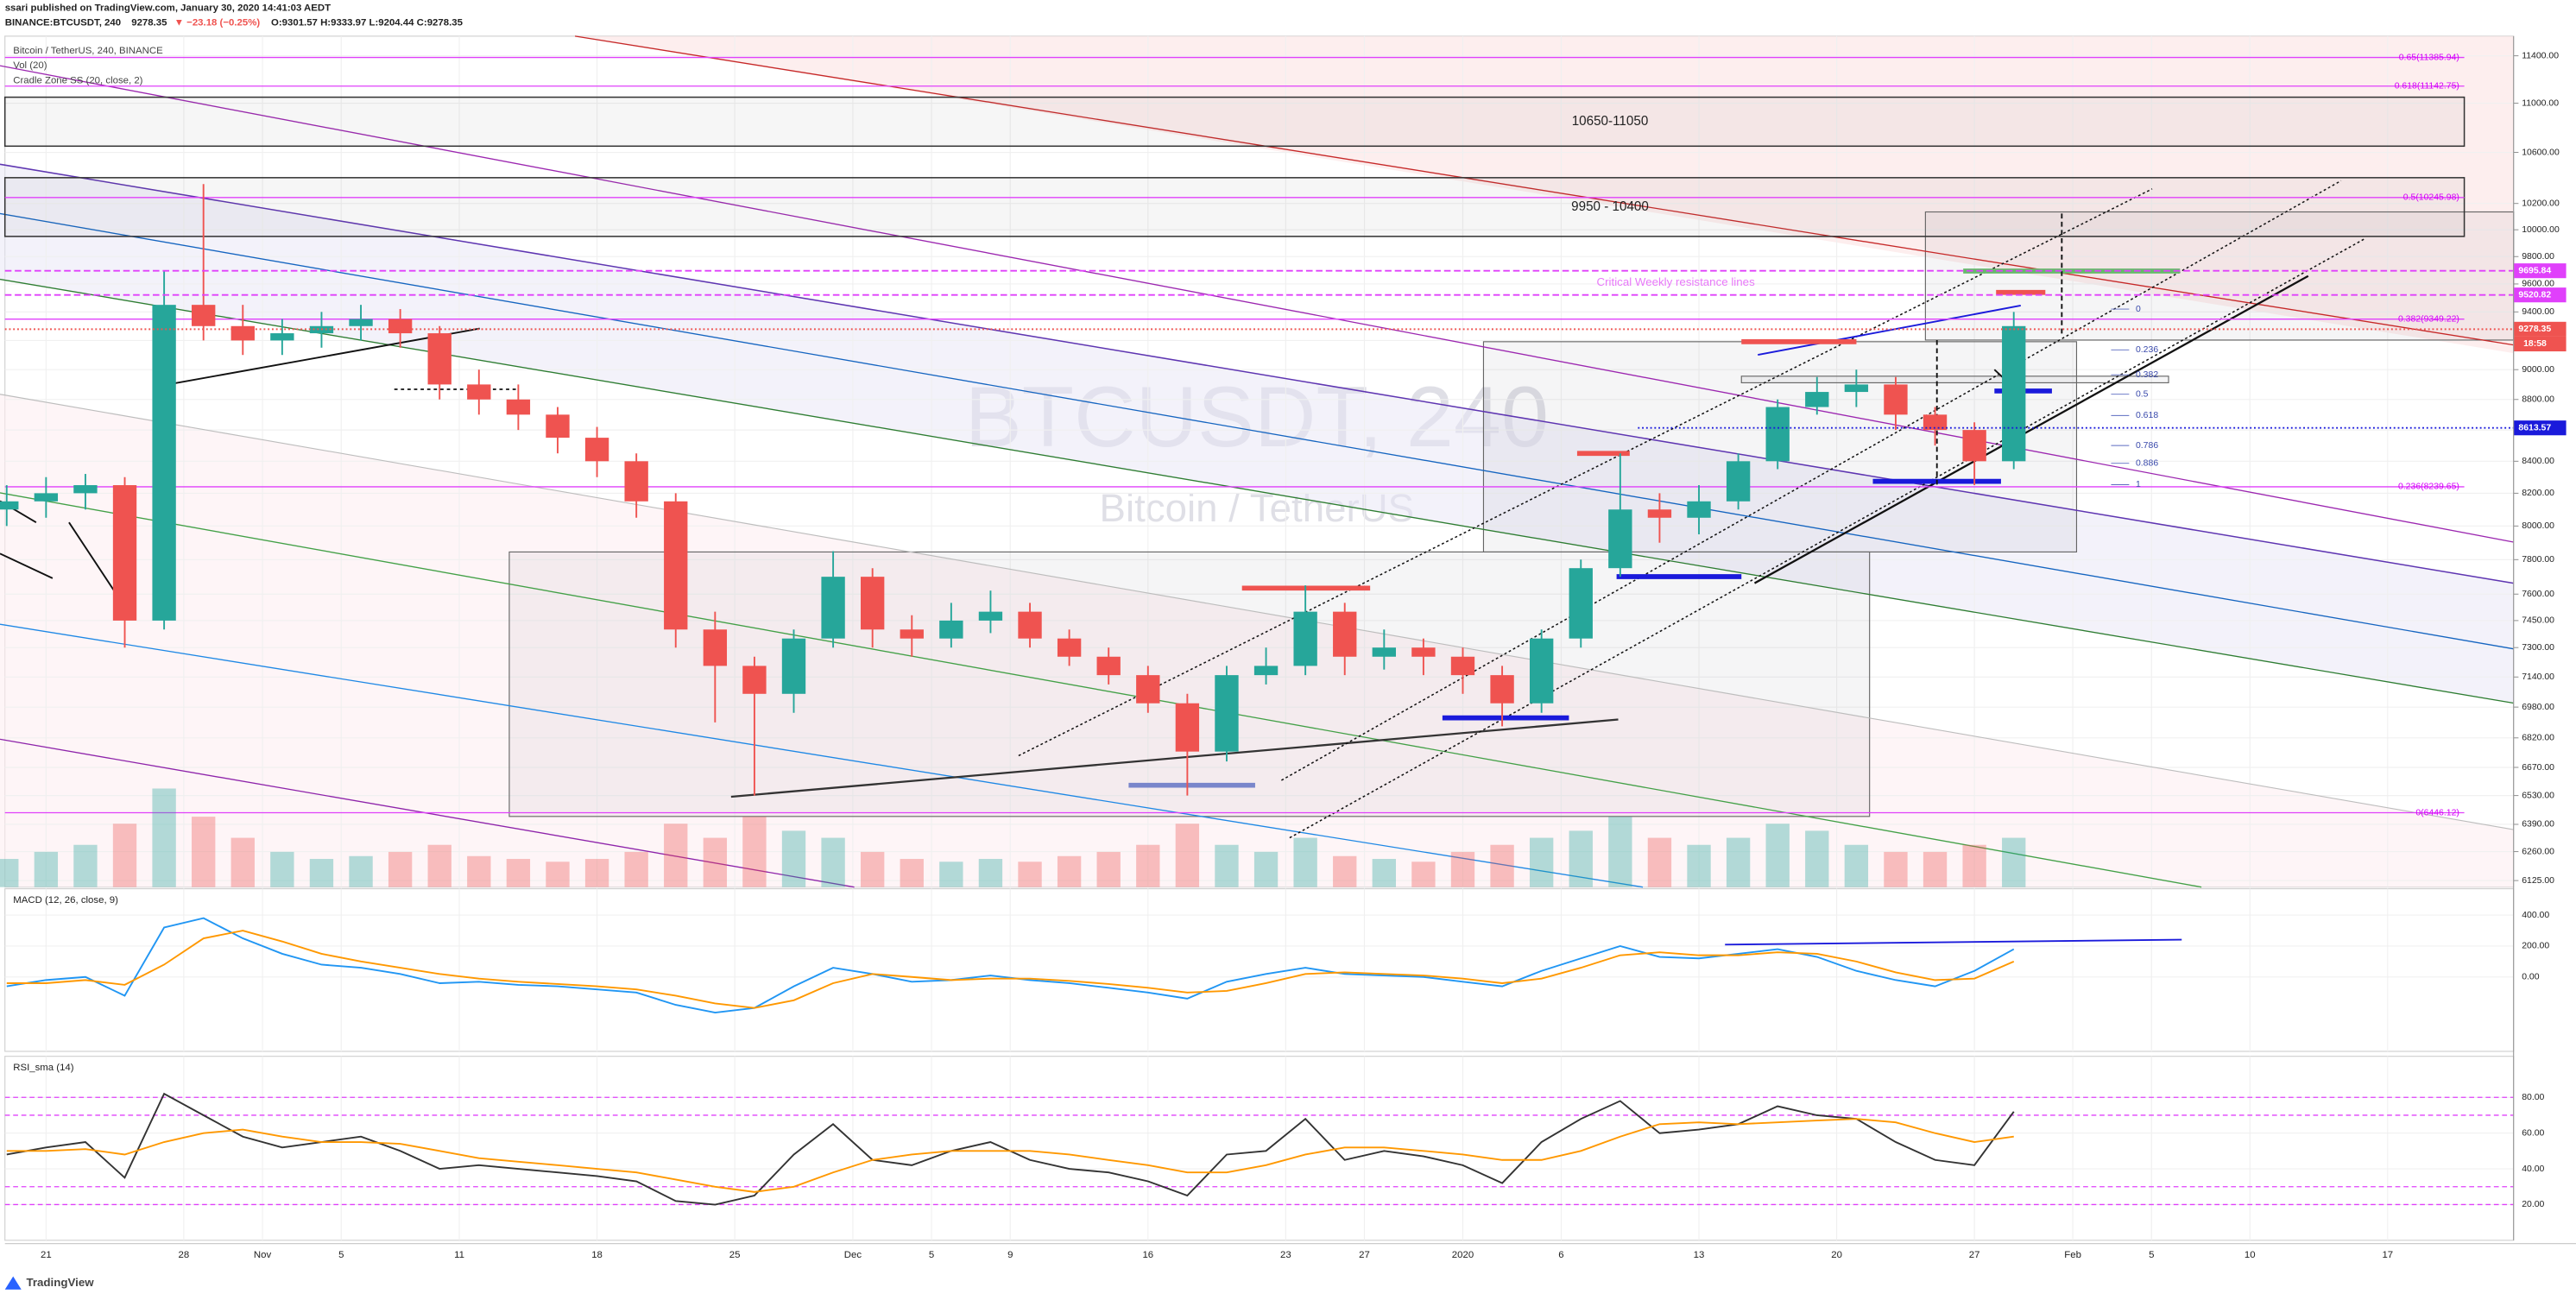 Image resolution: width=2576 pixels, height=1300 pixels. Describe the element at coordinates (2535, 946) in the screenshot. I see `y-tick-label: 200.00` at that location.